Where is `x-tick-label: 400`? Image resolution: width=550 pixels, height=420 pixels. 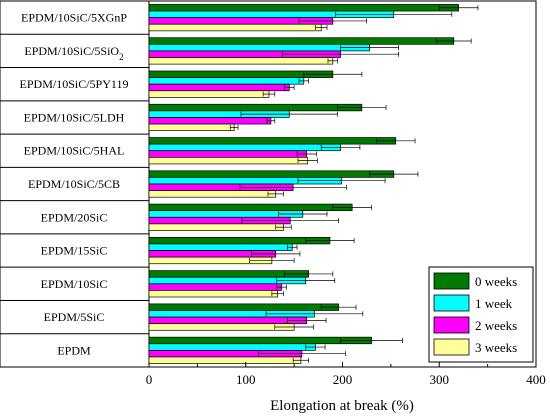
x-tick-label: 400 is located at coordinates (536, 379).